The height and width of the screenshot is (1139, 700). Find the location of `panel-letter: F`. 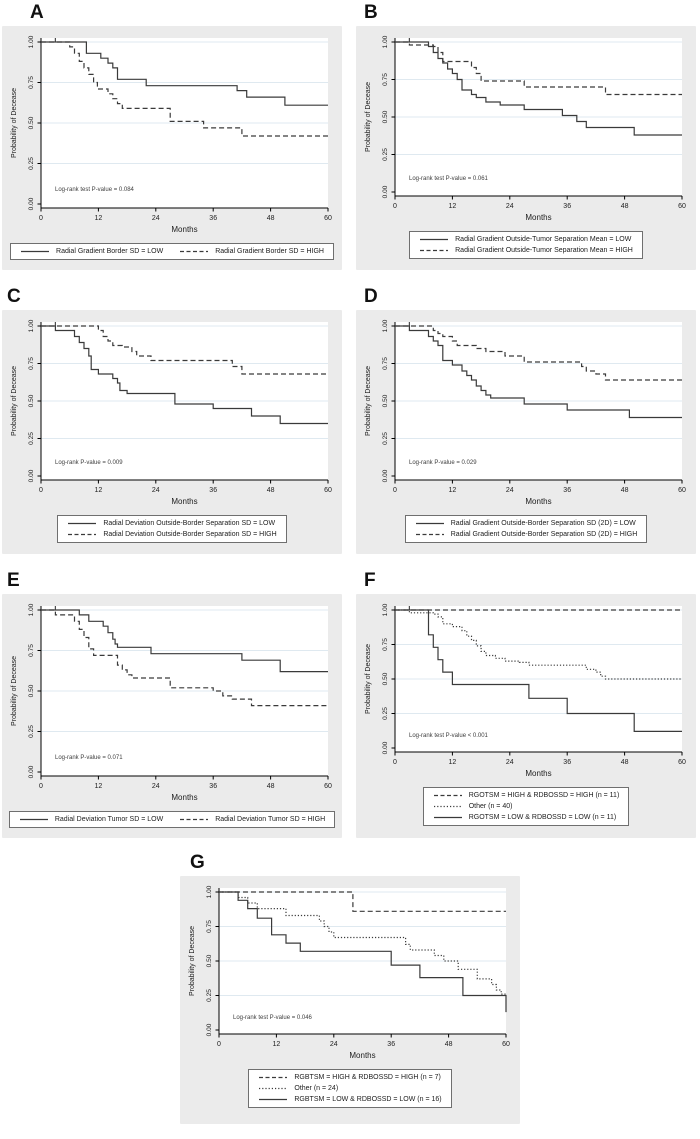

panel-letter: F is located at coordinates (370, 580).